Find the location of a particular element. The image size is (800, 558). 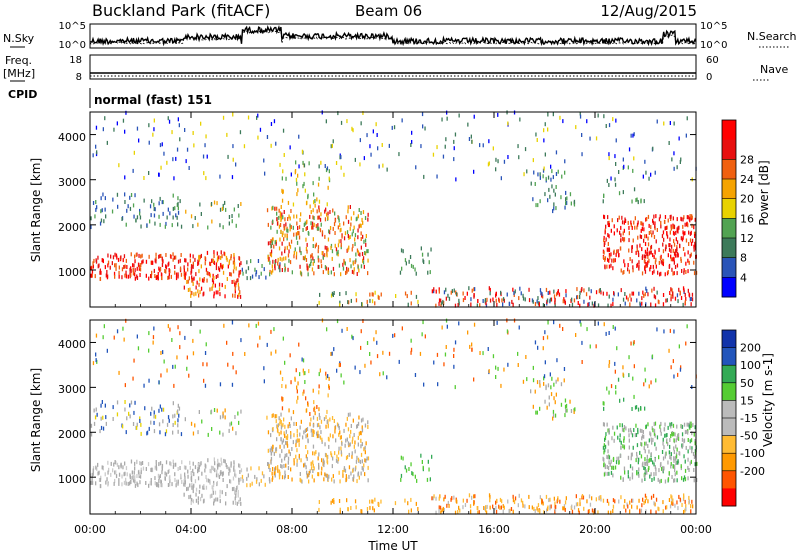

time-axis-tick-label: 04:00 is located at coordinates (191, 529).